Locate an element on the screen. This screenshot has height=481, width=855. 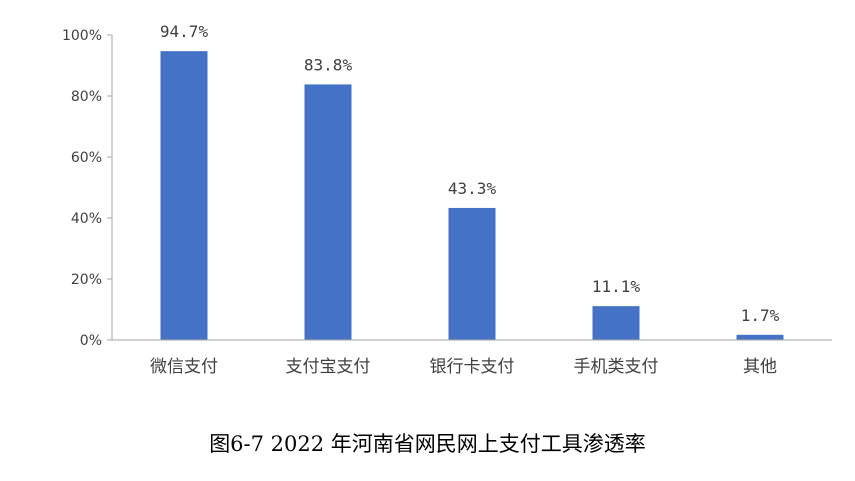
x-axis: 微信支付 支付宝支付 银行卡支付 手机类支付 其他 is located at coordinates (472, 358).